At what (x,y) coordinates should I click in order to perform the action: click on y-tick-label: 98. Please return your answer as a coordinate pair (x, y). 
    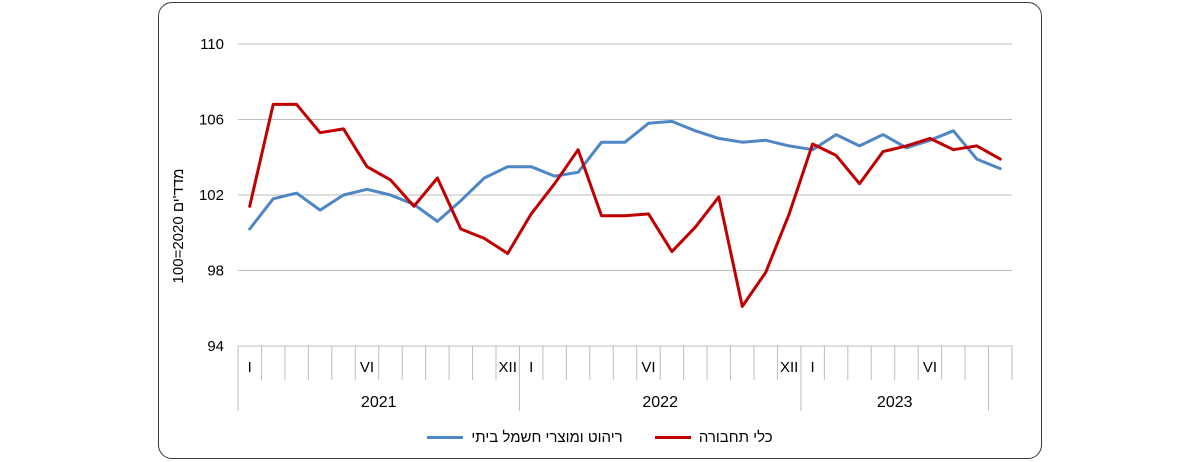
    Looking at the image, I should click on (215, 271).